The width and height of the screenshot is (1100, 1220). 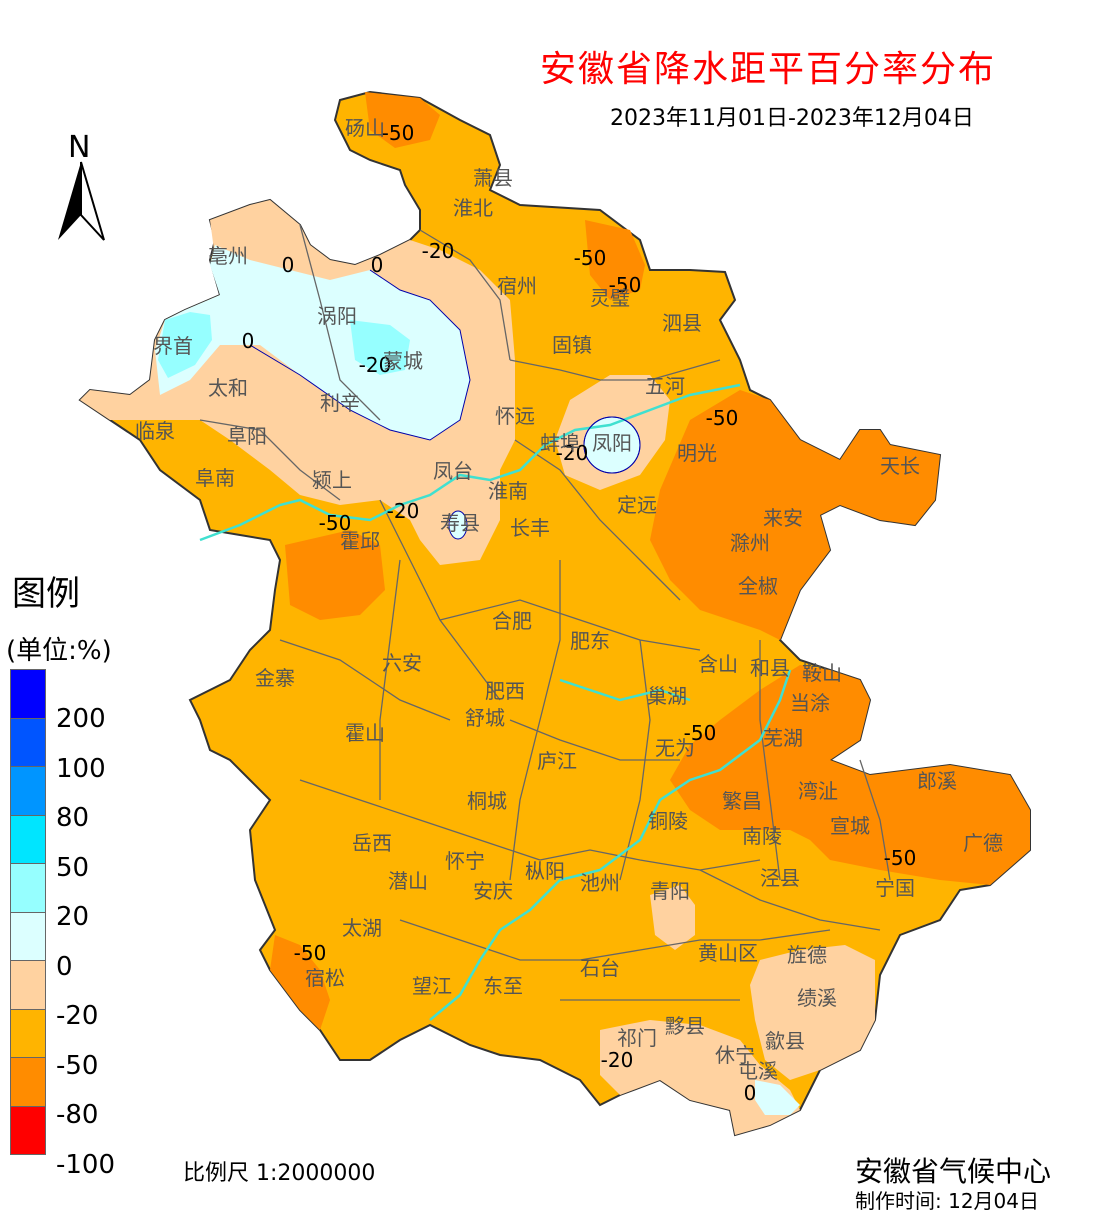 I want to click on legend-color-bar, so click(x=28, y=912).